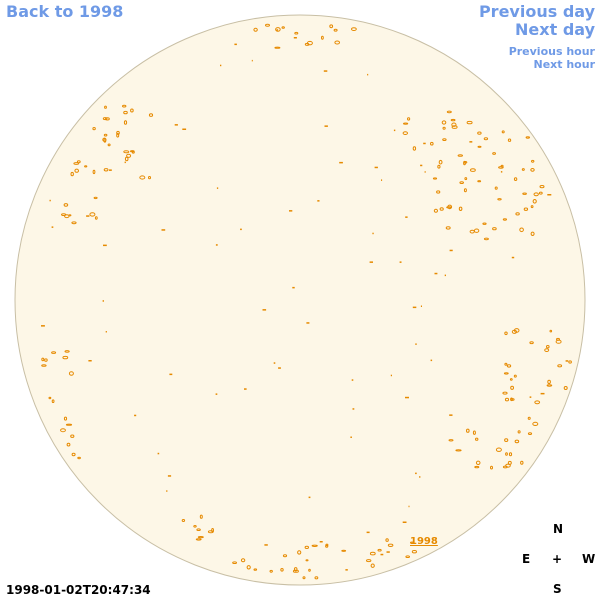 The height and width of the screenshot is (600, 600). What do you see at coordinates (65, 11) in the screenshot?
I see `back-to-year-link: Back to 1998` at bounding box center [65, 11].